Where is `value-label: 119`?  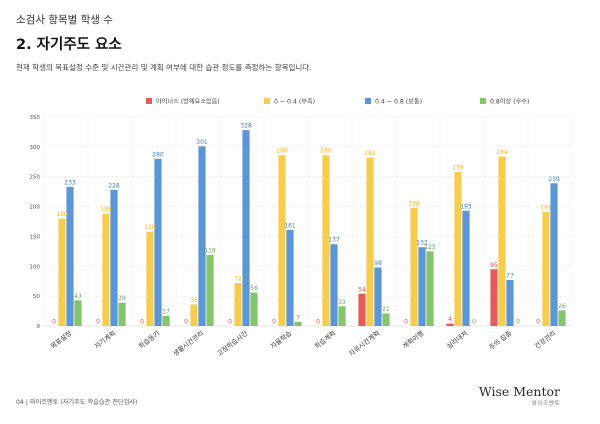
value-label: 119 is located at coordinates (210, 250).